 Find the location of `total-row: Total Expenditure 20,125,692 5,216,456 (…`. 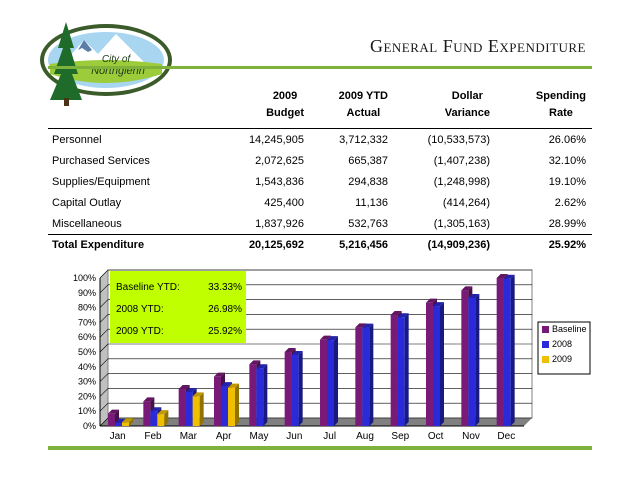

total-row: Total Expenditure 20,125,692 5,216,456 (… is located at coordinates (320, 244).